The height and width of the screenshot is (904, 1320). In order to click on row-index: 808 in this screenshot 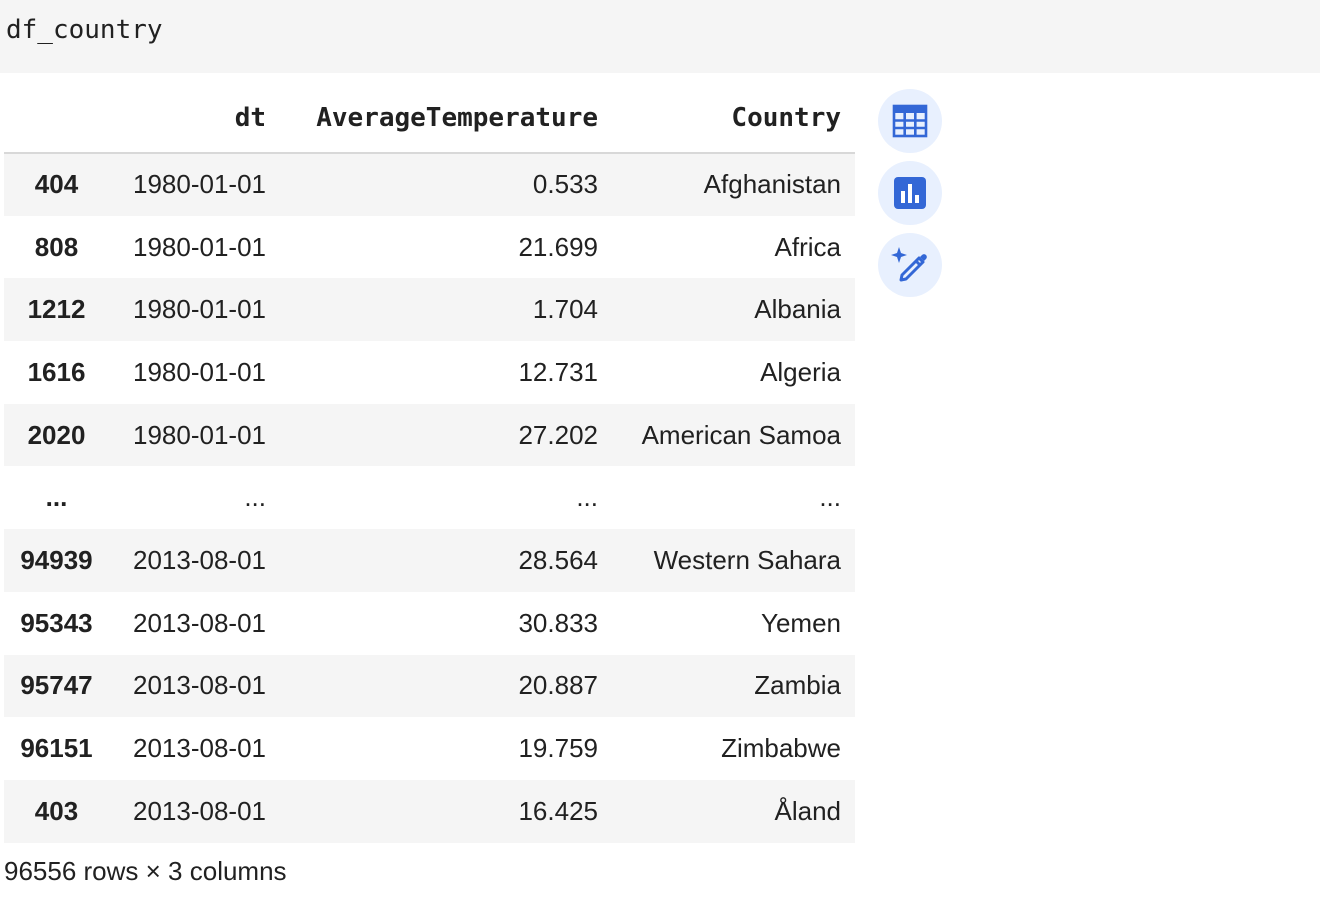, I will do `click(56, 246)`.